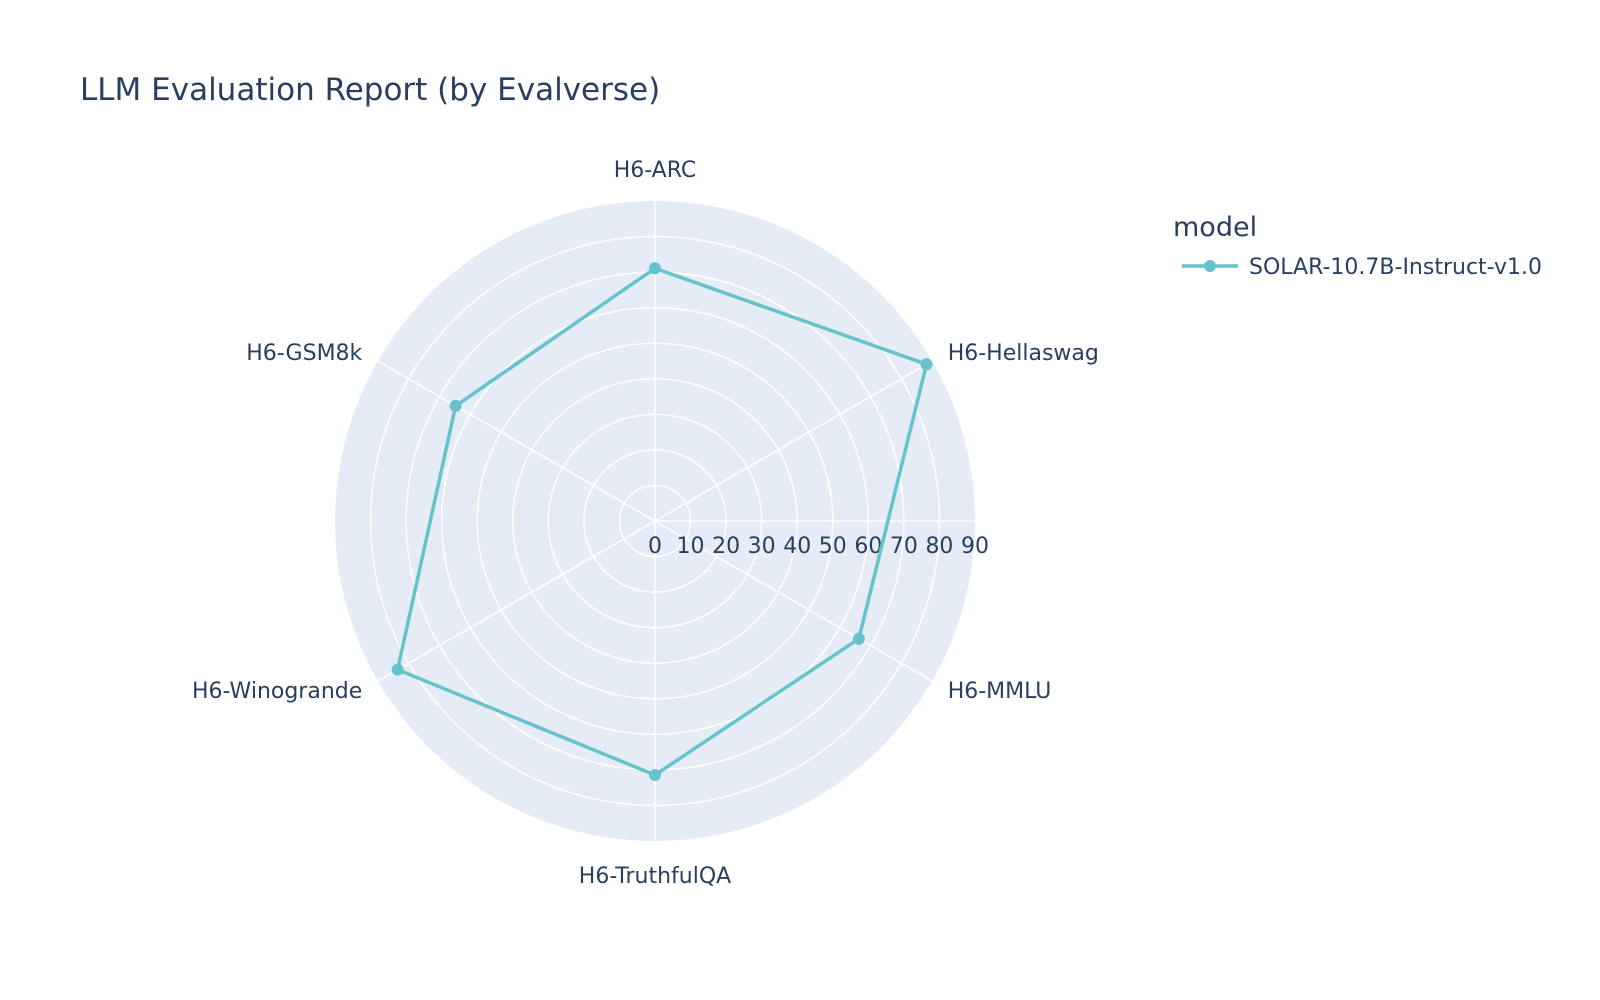 The height and width of the screenshot is (1000, 1600). I want to click on radial-tick-label: 90, so click(975, 546).